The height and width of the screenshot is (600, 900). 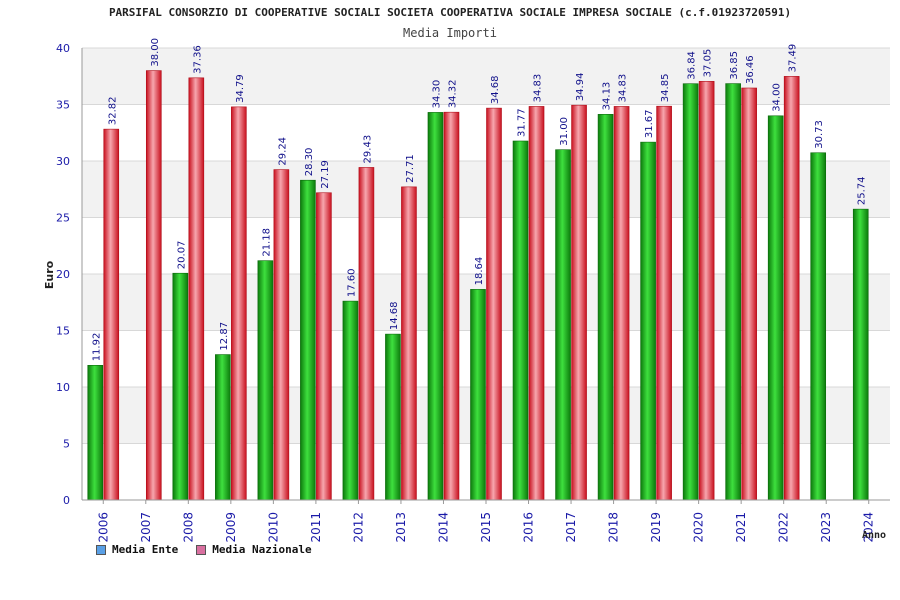 What do you see at coordinates (607, 96) in the screenshot?
I see `data-label: 34.13` at bounding box center [607, 96].